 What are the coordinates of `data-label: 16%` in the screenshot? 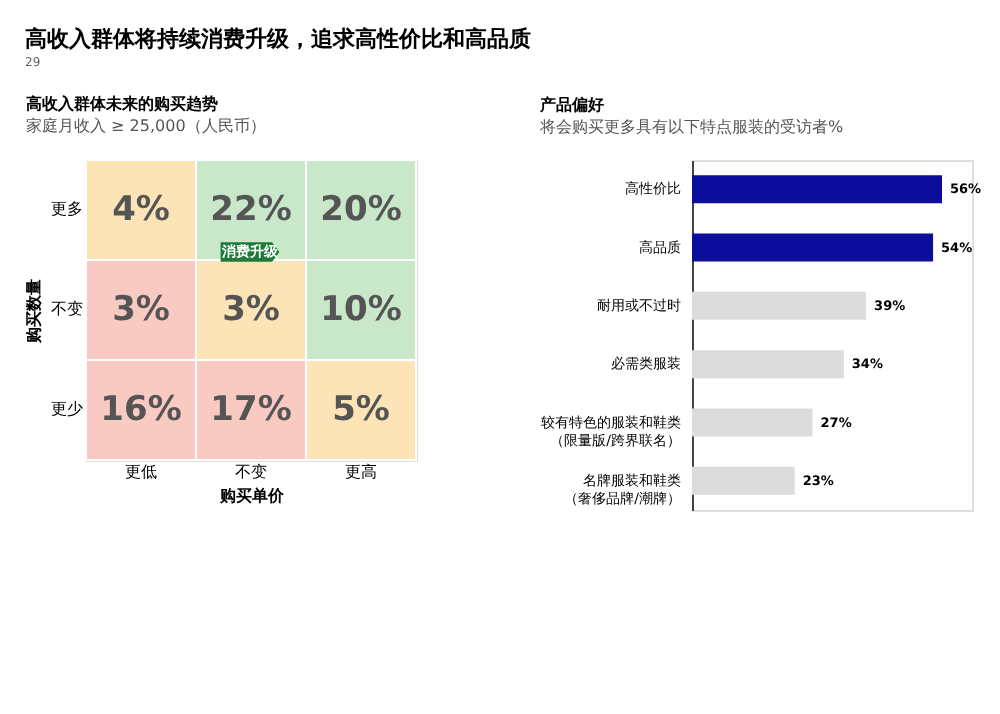 It's located at (141, 410).